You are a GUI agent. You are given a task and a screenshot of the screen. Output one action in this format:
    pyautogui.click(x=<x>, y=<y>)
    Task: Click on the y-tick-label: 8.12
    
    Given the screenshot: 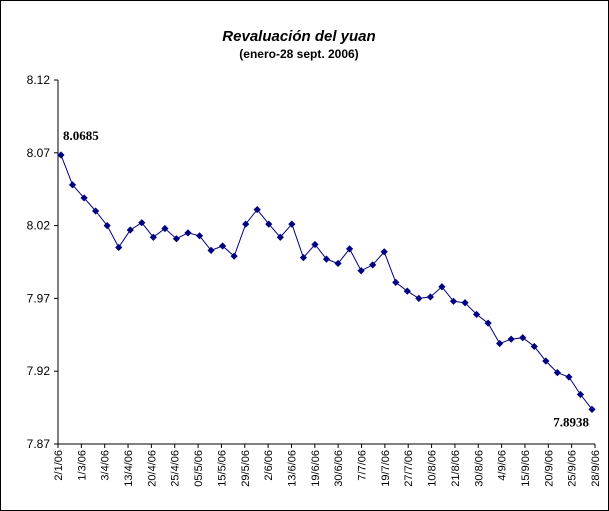 What is the action you would take?
    pyautogui.click(x=39, y=80)
    